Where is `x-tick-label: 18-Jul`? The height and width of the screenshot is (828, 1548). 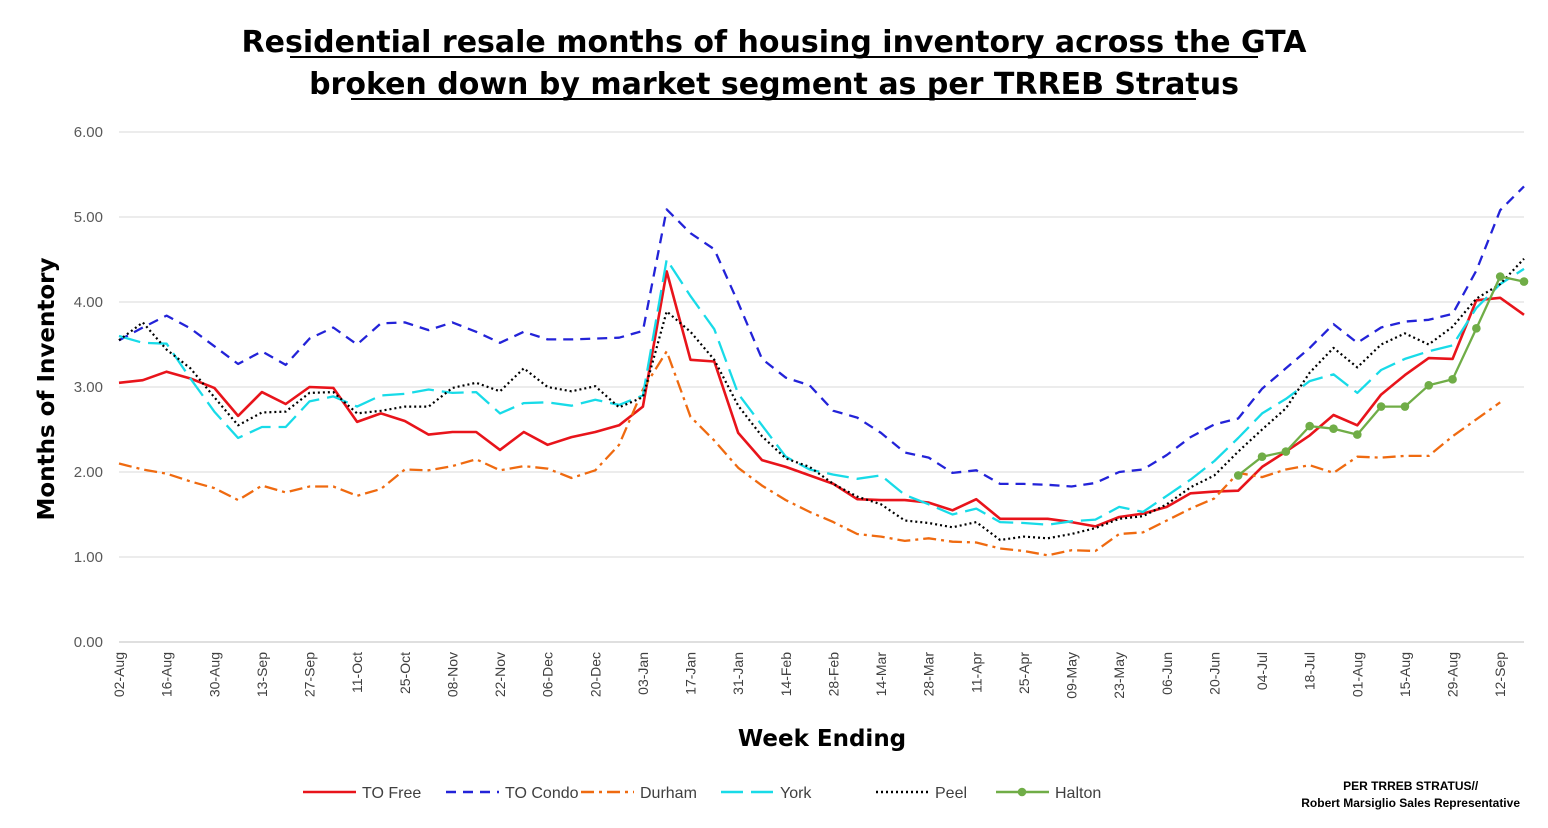
x-tick-label: 18-Jul is located at coordinates (1310, 671).